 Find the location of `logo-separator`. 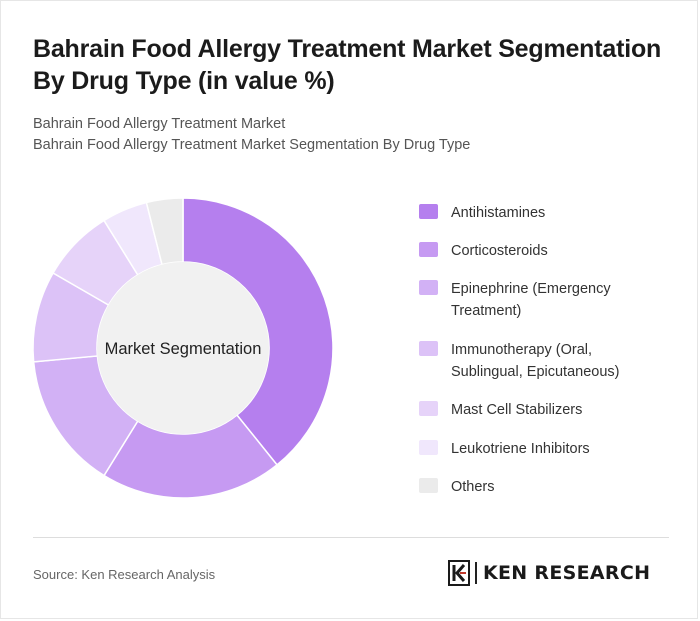

logo-separator is located at coordinates (476, 573).